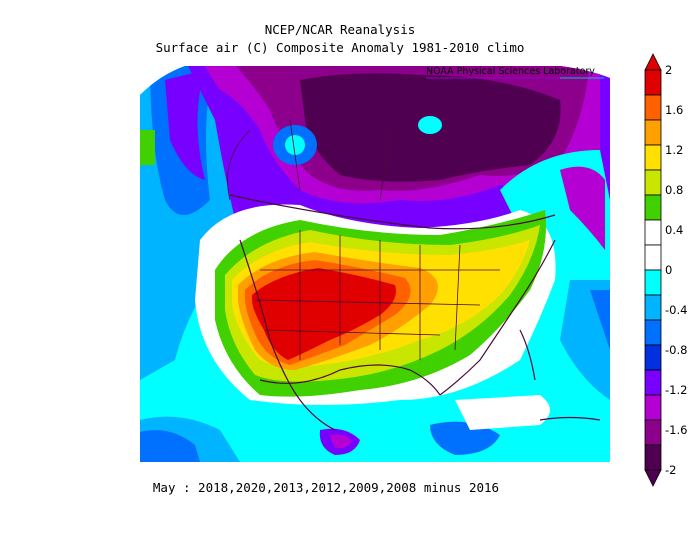 This screenshot has height=542, width=700. I want to click on map-region-red, so click(324, 314).